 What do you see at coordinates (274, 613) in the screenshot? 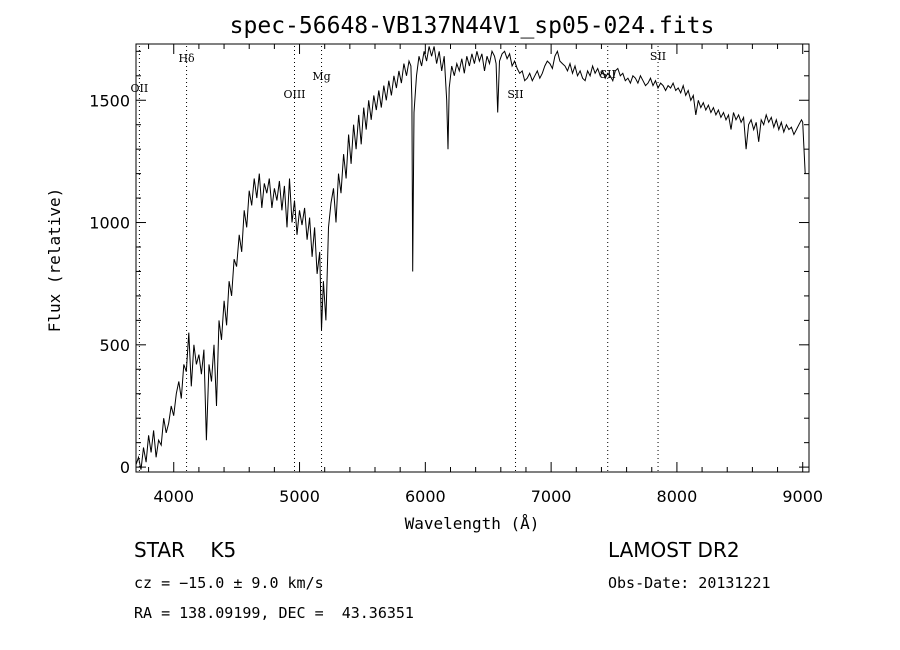
I see `ra-dec-coordinates: RA = 138.09199, DEC = 43.36351` at bounding box center [274, 613].